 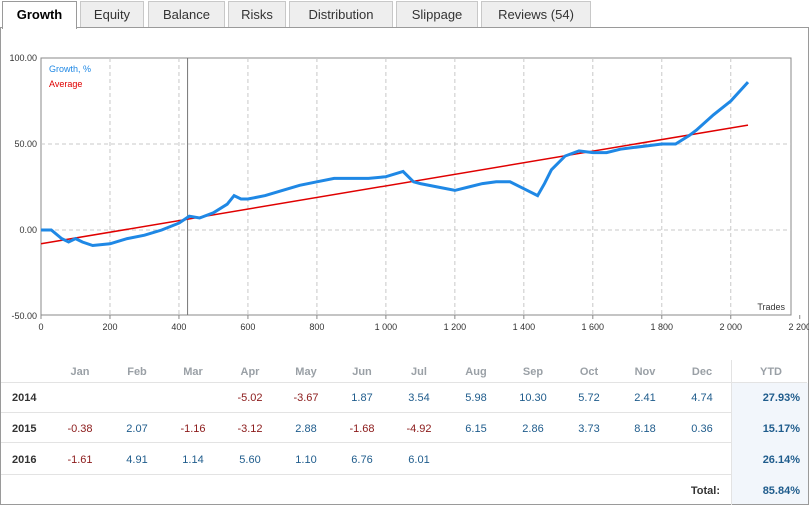 What do you see at coordinates (455, 327) in the screenshot?
I see `x-tick-label: 1 200` at bounding box center [455, 327].